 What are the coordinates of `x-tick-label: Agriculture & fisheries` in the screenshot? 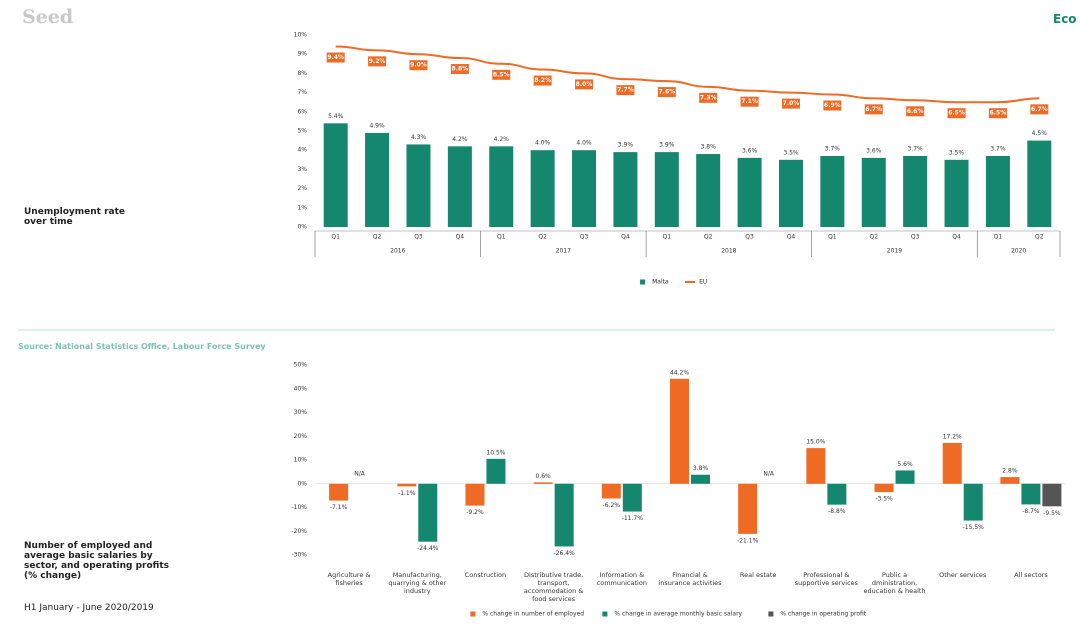 It's located at (349, 579).